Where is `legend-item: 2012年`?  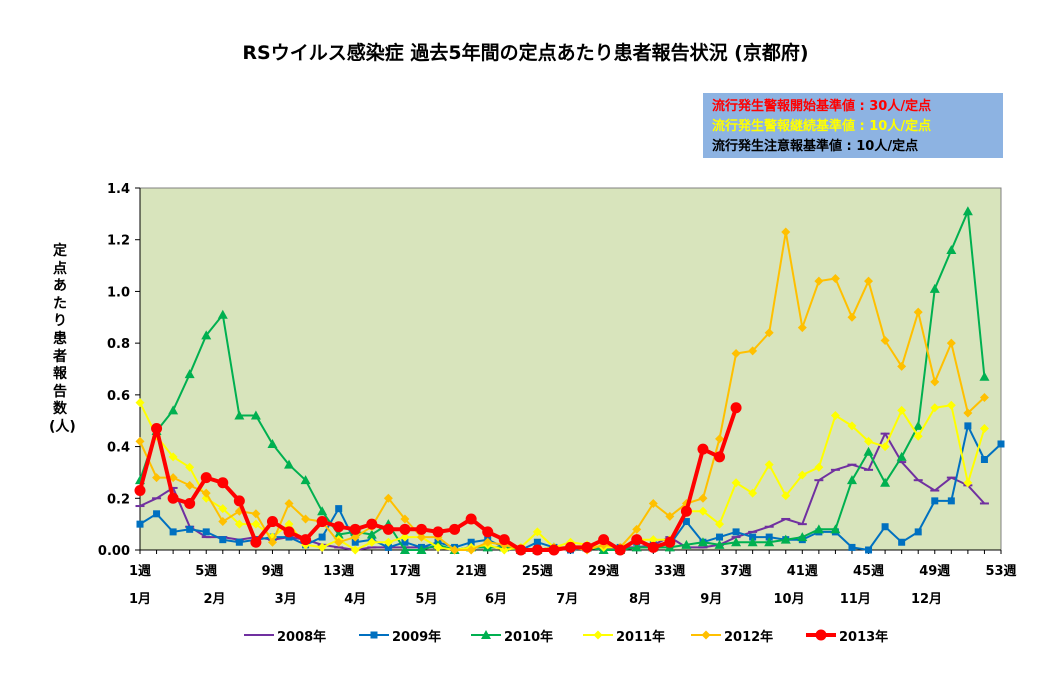
legend-item: 2012年 is located at coordinates (731, 635).